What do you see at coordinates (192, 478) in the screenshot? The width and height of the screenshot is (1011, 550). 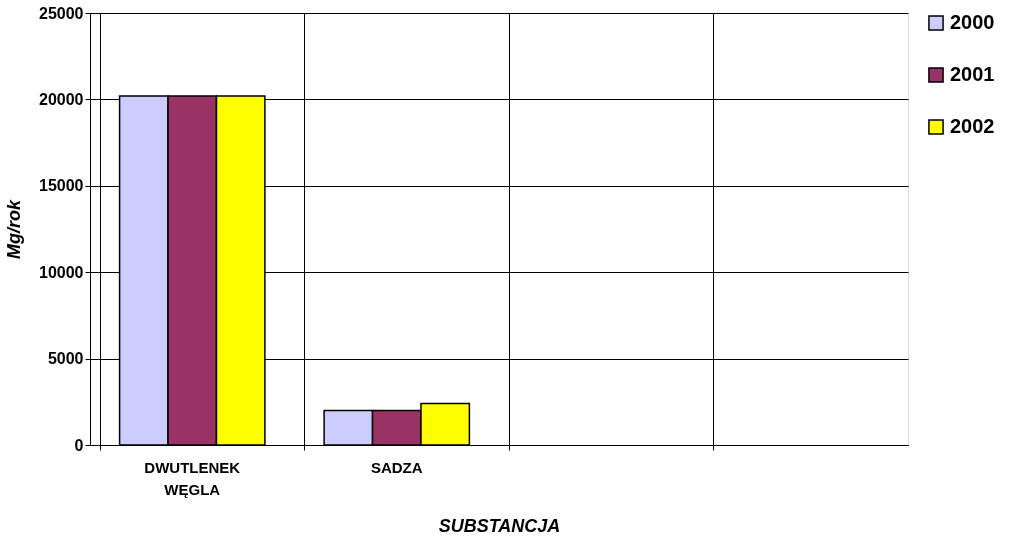 I see `x-tick-label: DWUTLENEK WĘGLA` at bounding box center [192, 478].